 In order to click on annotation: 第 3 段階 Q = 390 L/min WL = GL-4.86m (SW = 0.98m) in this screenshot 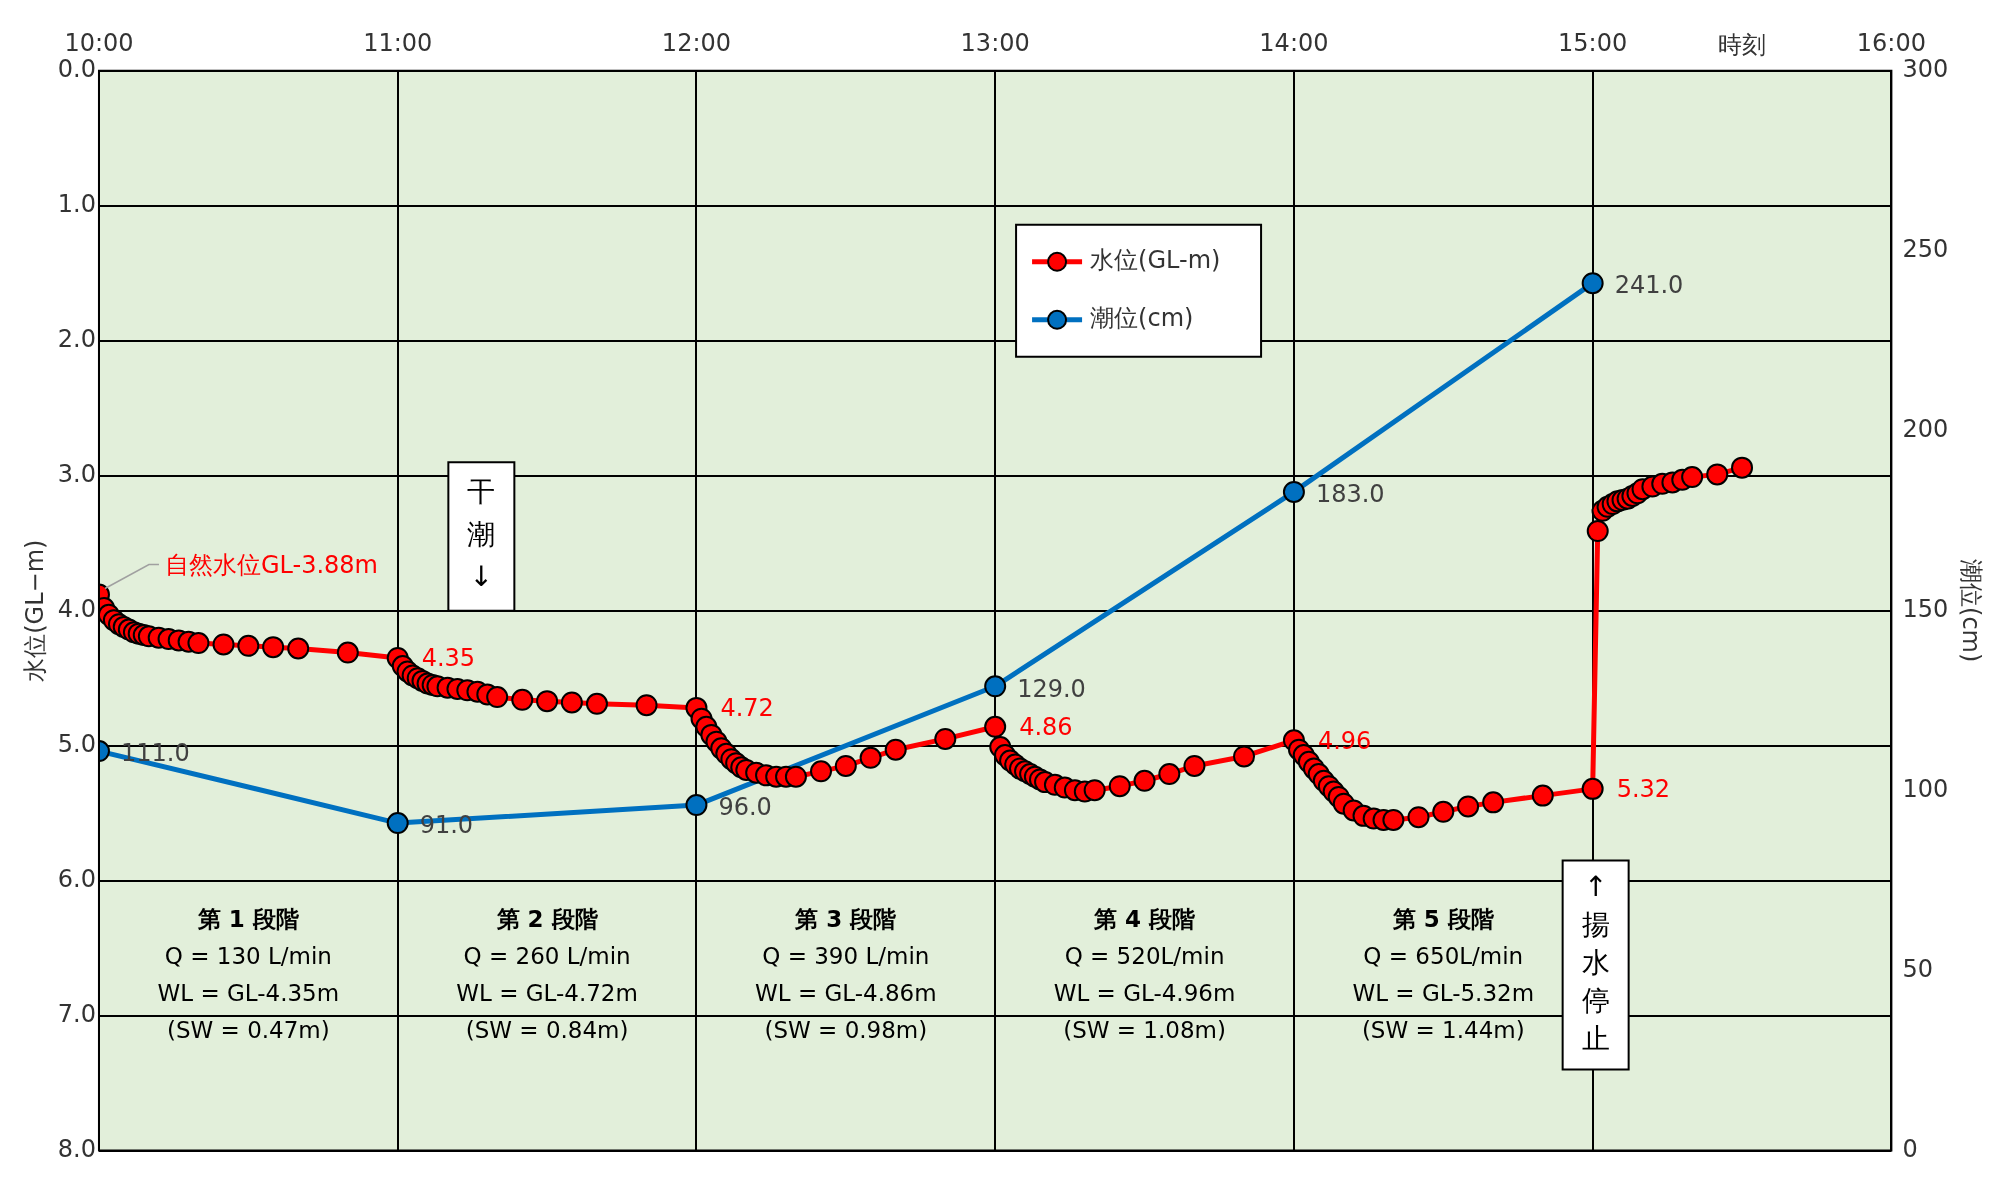, I will do `click(846, 975)`.